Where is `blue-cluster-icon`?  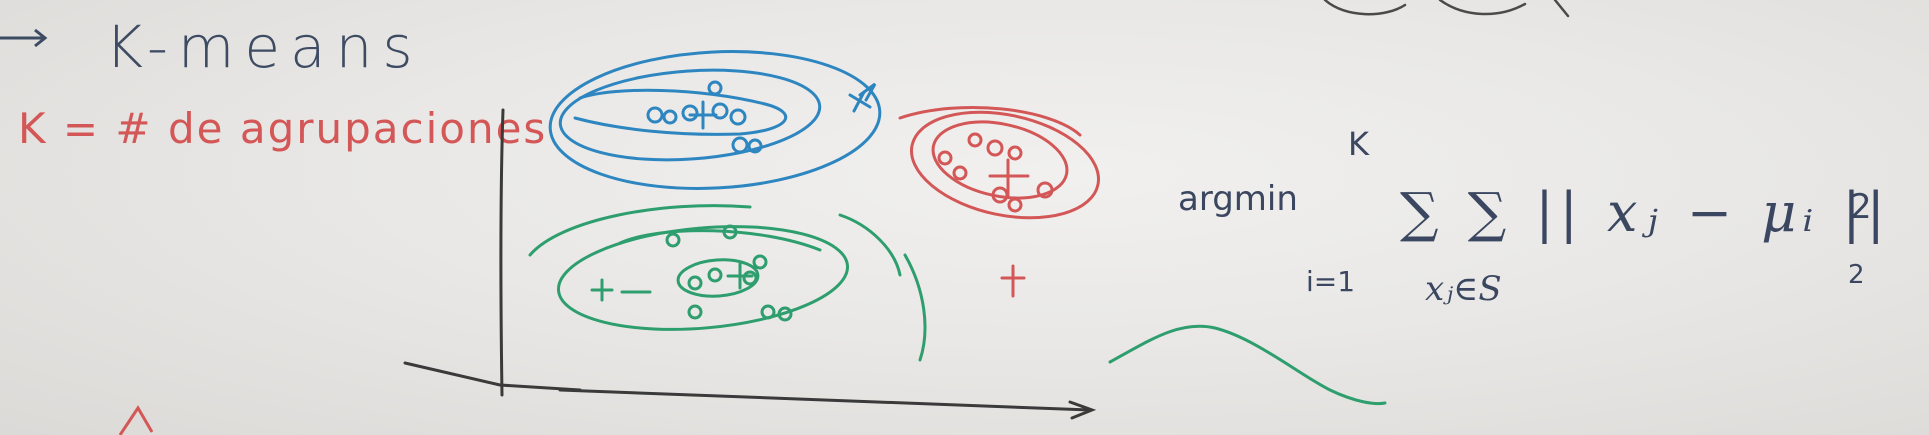
blue-cluster-icon is located at coordinates (715, 120).